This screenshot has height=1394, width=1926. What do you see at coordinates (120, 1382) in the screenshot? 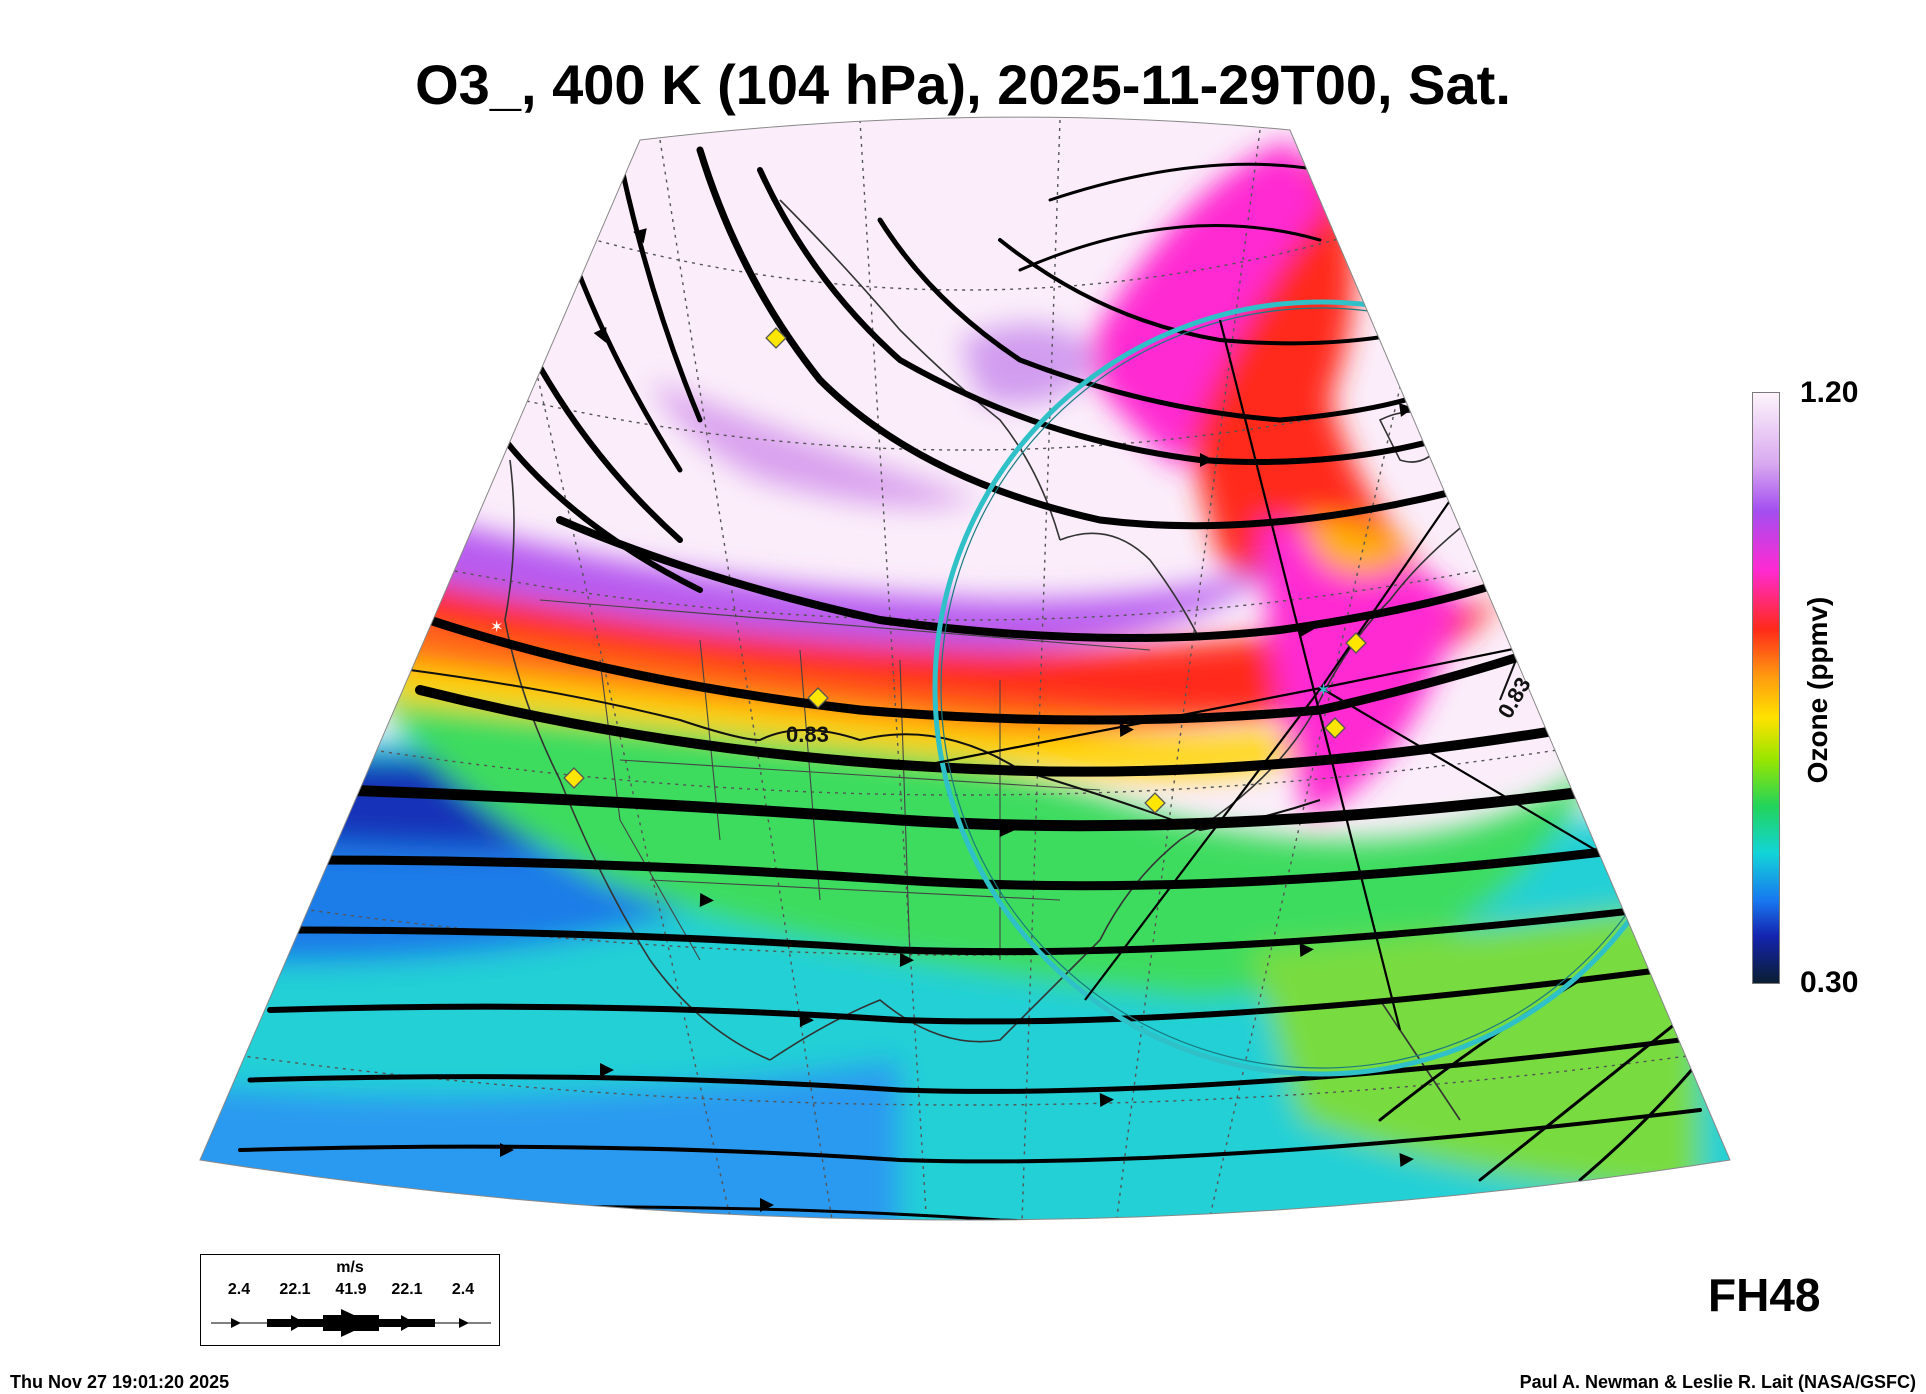
I see `footer-timestamp: Thu Nov 27 19:01:20 2025` at bounding box center [120, 1382].